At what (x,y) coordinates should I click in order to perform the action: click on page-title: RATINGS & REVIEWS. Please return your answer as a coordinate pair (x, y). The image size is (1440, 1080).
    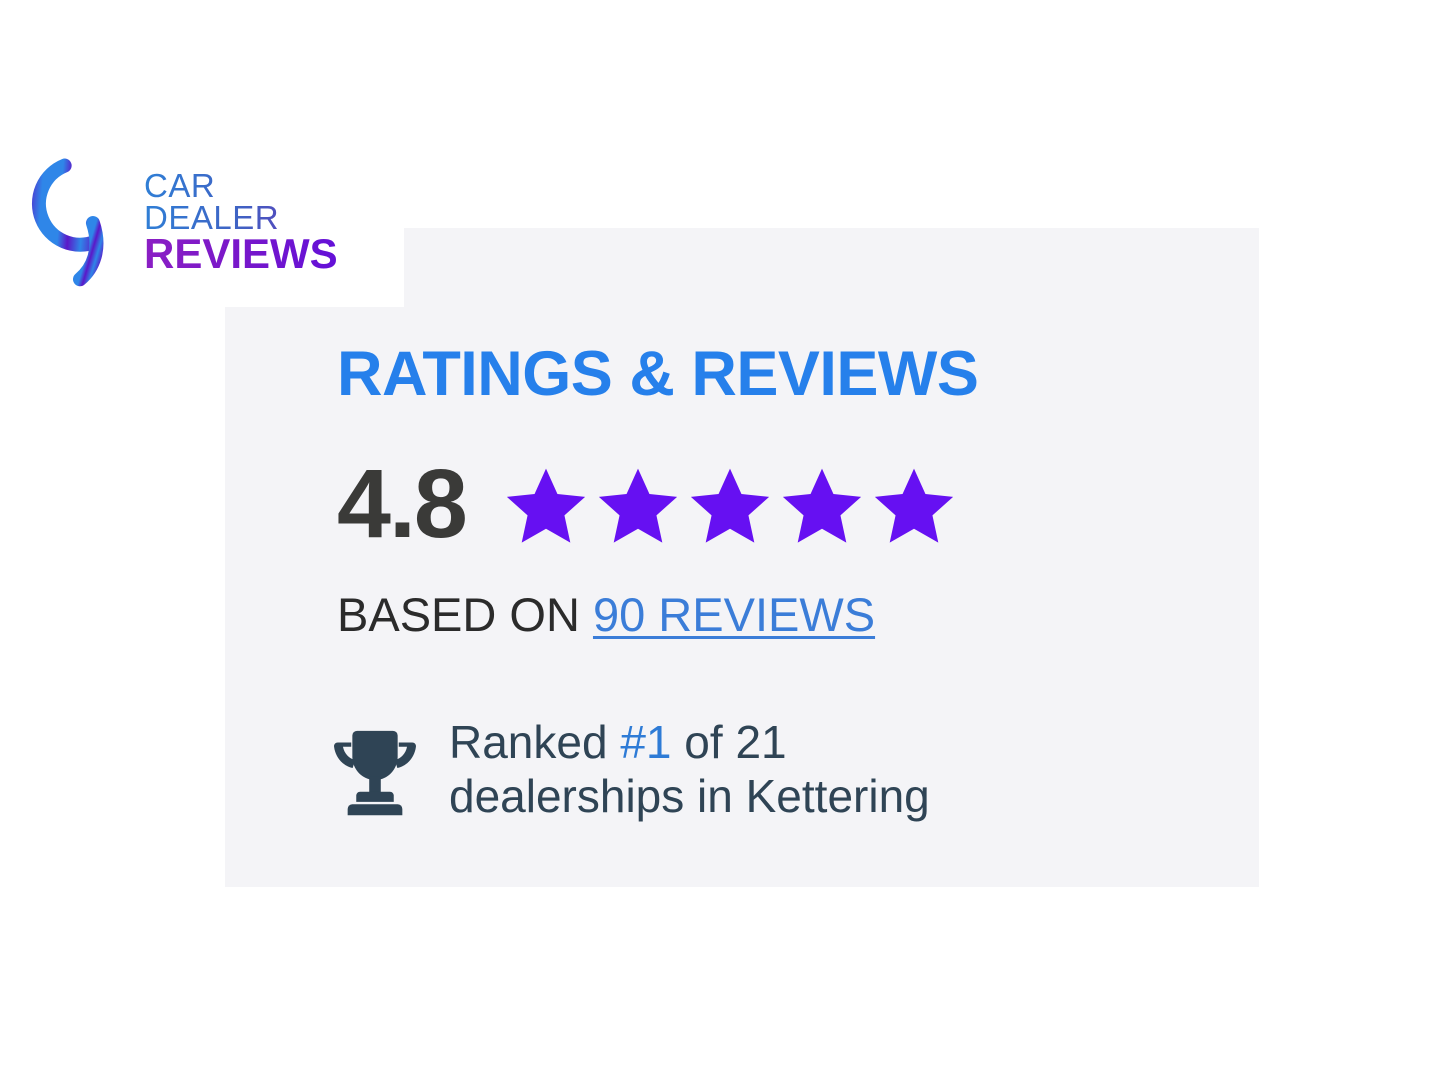
    Looking at the image, I should click on (658, 374).